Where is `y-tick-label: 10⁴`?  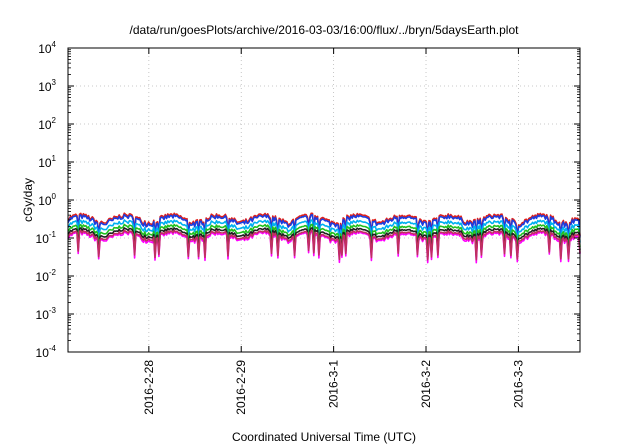 y-tick-label: 10⁴ is located at coordinates (47, 48).